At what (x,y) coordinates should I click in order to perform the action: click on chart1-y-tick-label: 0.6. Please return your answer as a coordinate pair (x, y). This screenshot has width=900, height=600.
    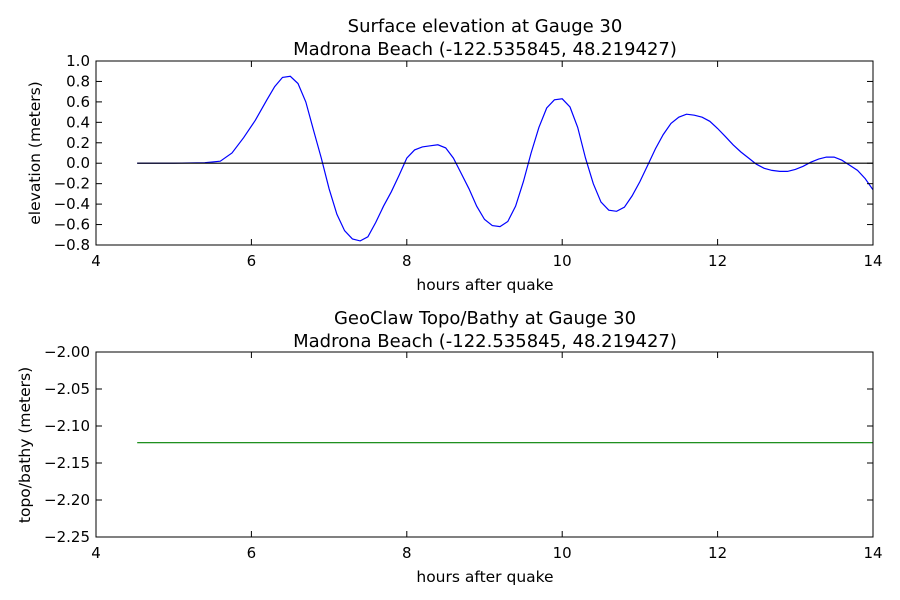
    Looking at the image, I should click on (78, 102).